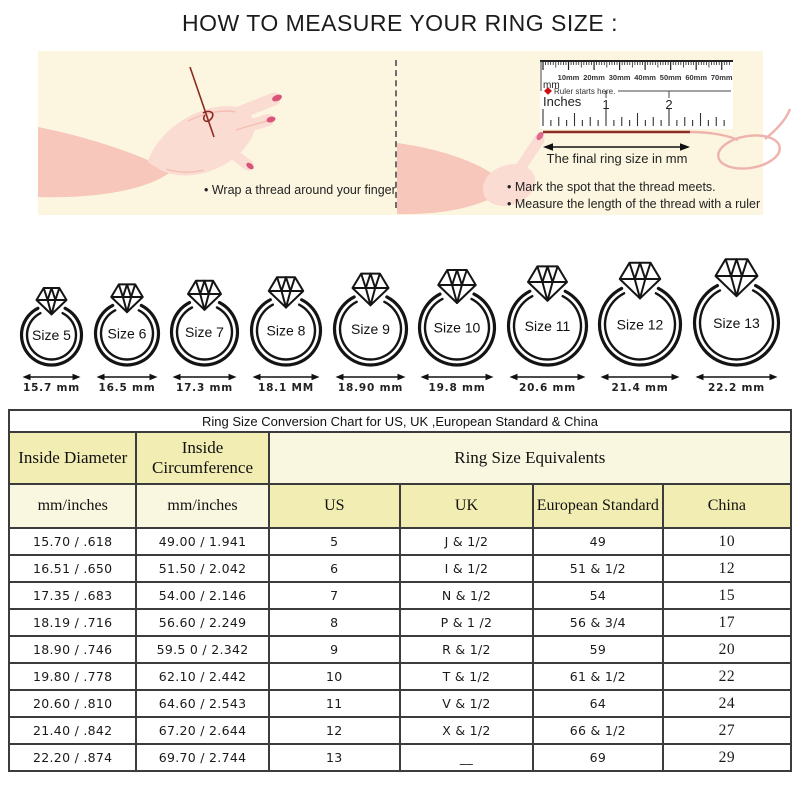 This screenshot has height=800, width=800. What do you see at coordinates (72, 541) in the screenshot?
I see `table-cell: 15.70 / .618` at bounding box center [72, 541].